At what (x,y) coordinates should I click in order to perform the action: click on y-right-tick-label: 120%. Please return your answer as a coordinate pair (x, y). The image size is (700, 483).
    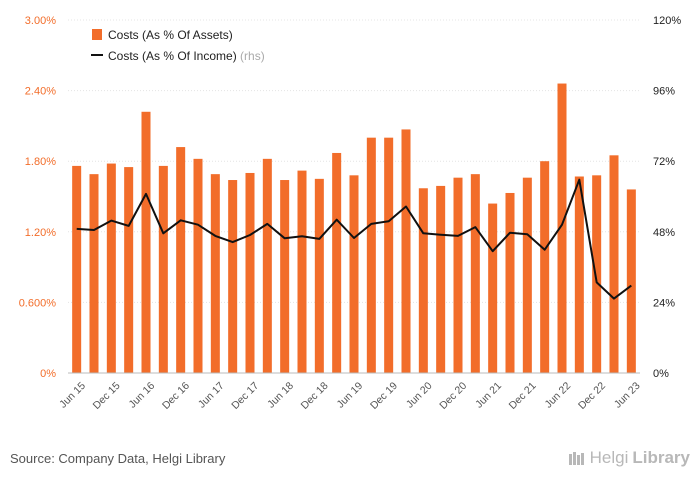
    Looking at the image, I should click on (667, 21).